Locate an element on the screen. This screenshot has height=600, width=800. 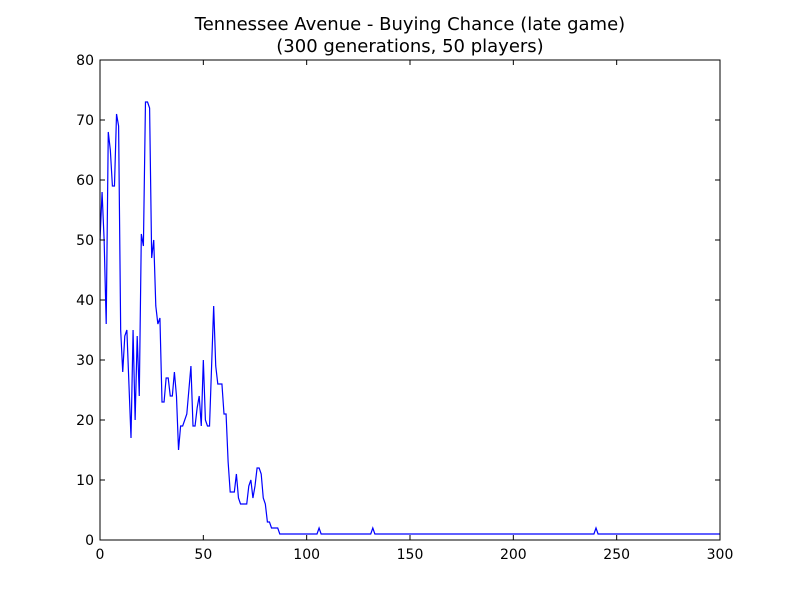
y-tick-label: 30 is located at coordinates (85, 361).